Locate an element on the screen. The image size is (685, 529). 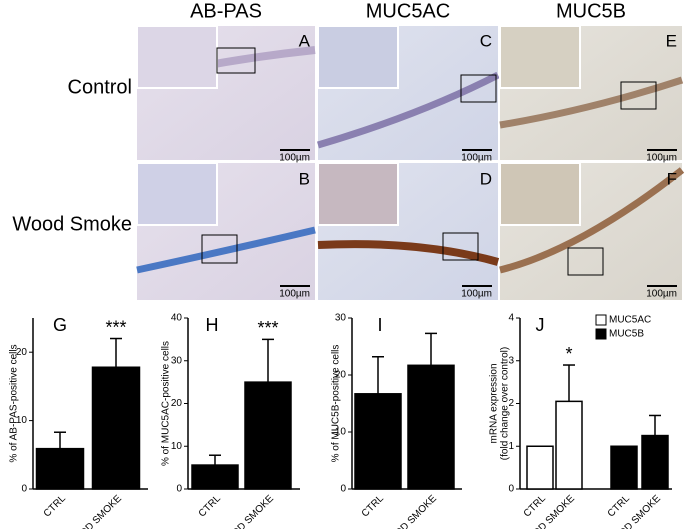
row-title: Control is located at coordinates (100, 87).